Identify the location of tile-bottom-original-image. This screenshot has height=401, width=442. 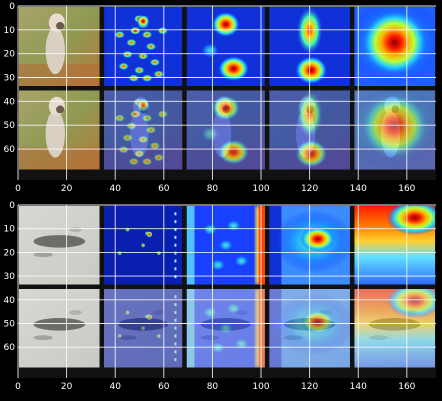
(59, 245).